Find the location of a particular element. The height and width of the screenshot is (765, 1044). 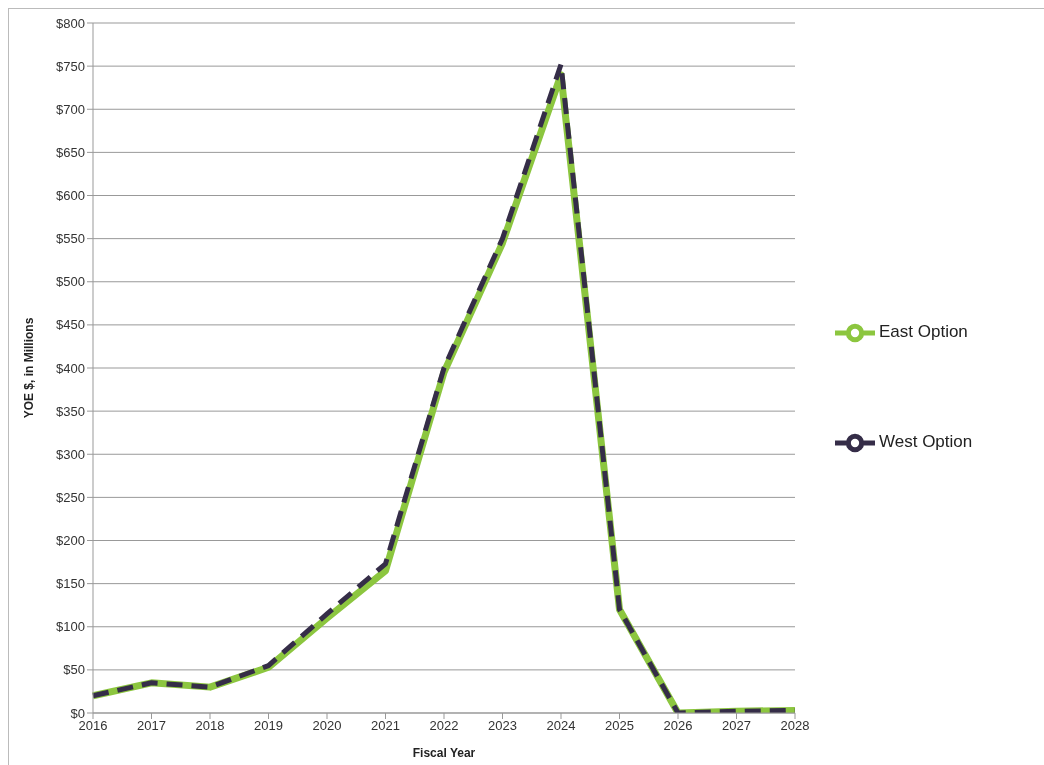

y-tick-label: $50 is located at coordinates (74, 670).